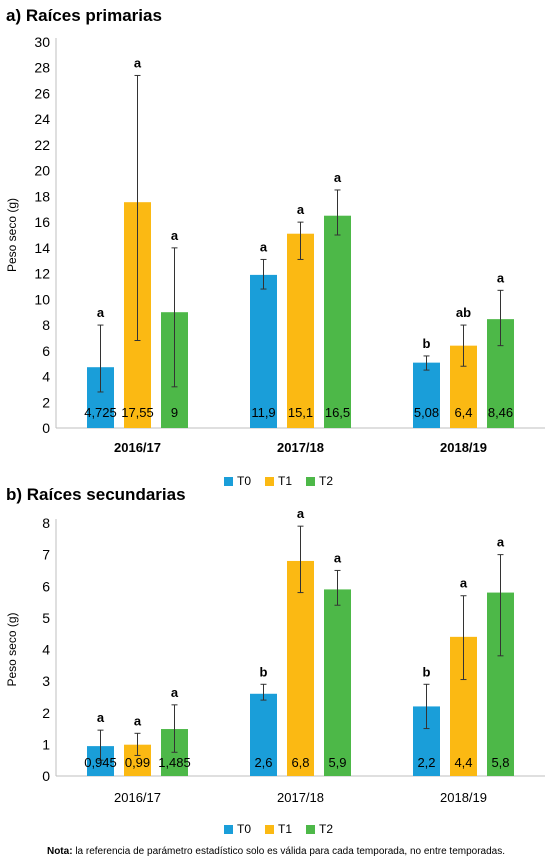 The image size is (552, 867). I want to click on y-tick-label: 28, so click(42, 68).